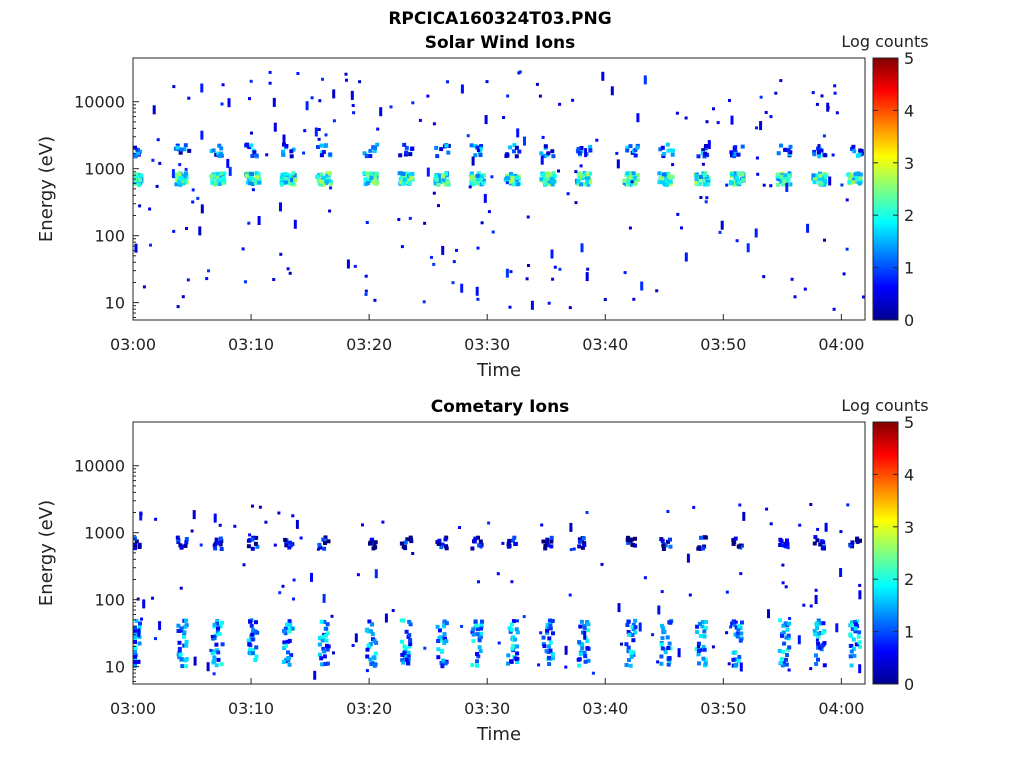 The image size is (1024, 768). What do you see at coordinates (115, 303) in the screenshot?
I see `y-tick-label: 10` at bounding box center [115, 303].